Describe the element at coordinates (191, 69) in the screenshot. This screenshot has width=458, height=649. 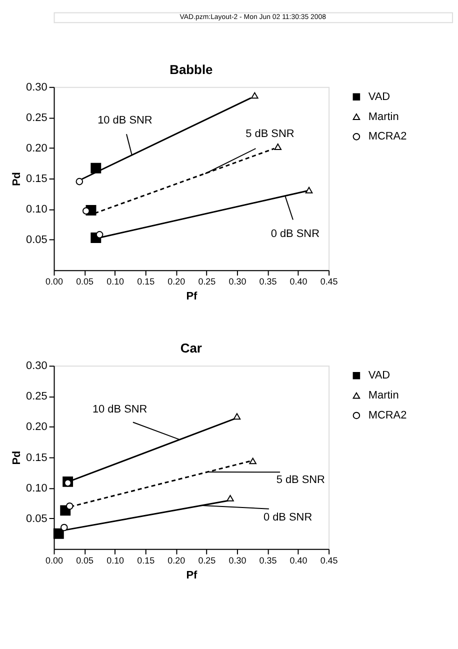
I see `chart-title: Babble` at that location.